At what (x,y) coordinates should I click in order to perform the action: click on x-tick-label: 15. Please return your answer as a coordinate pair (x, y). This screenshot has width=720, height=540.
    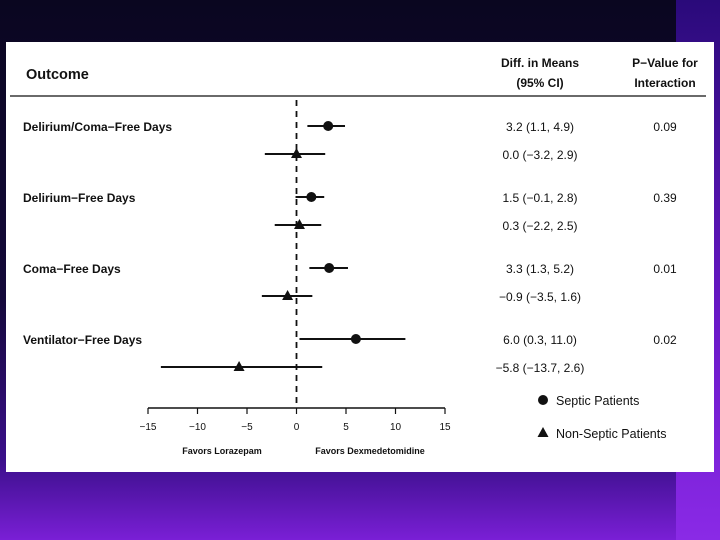
    Looking at the image, I should click on (445, 427).